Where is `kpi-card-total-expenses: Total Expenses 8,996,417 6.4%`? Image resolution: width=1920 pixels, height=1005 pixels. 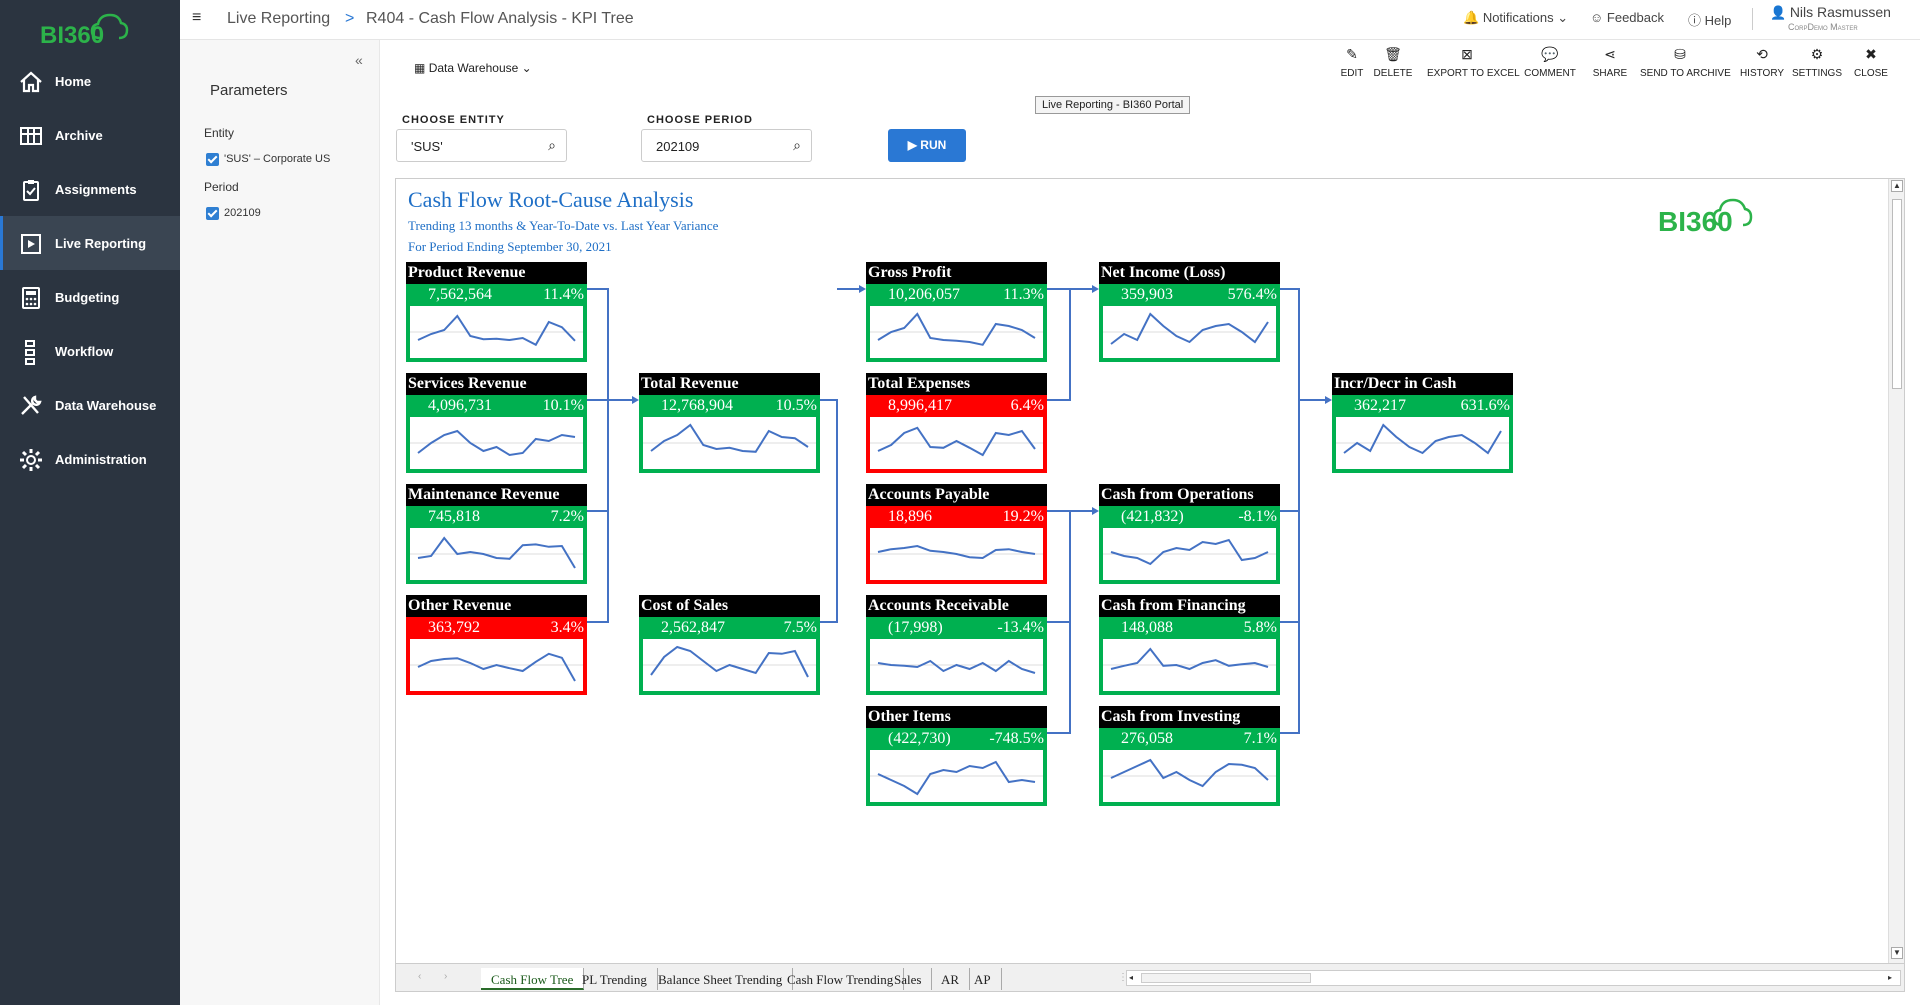 kpi-card-total-expenses: Total Expenses 8,996,417 6.4% is located at coordinates (956, 423).